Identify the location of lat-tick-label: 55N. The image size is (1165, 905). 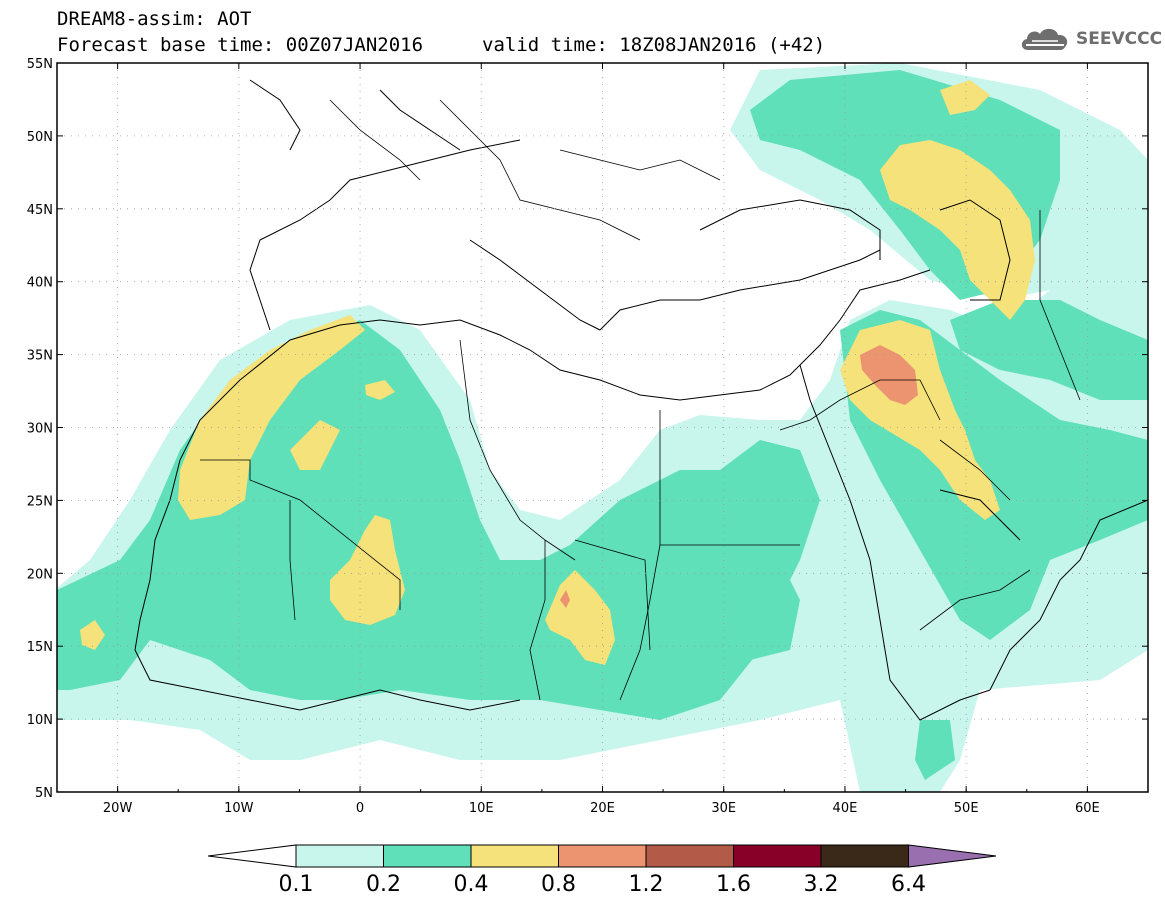
(40, 64).